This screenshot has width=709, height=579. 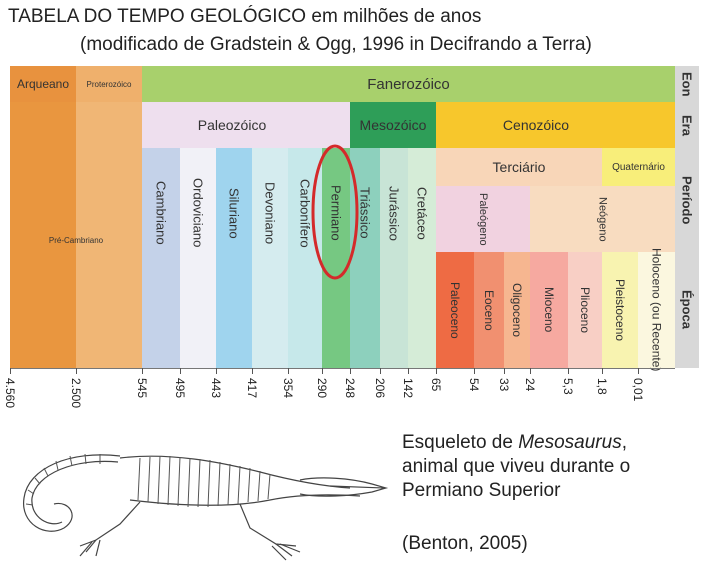 I want to click on subperiod-neogeno-block, so click(x=602, y=219).